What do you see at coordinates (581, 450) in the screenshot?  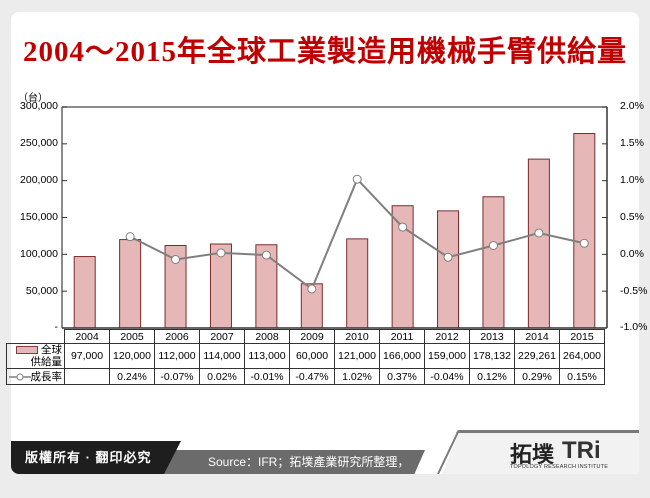 I see `logo-tri: TRi` at bounding box center [581, 450].